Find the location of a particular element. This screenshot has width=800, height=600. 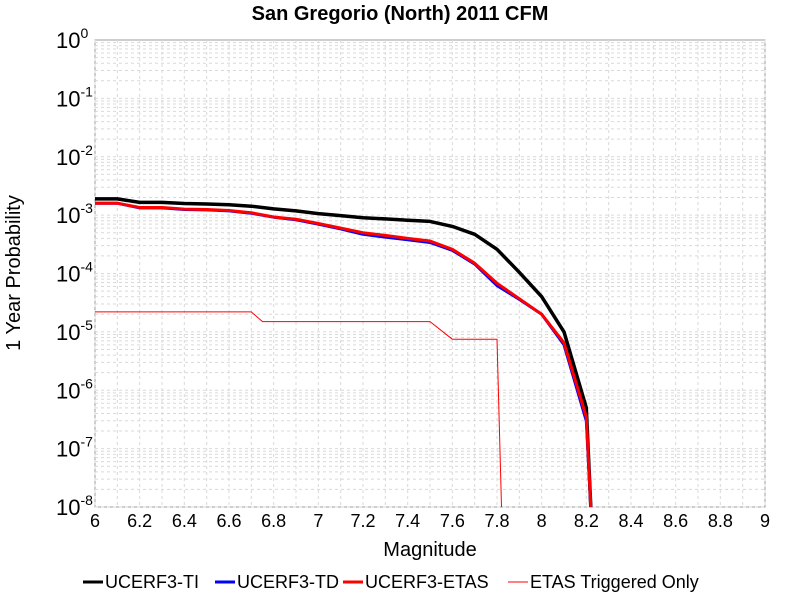

x-tick-label: 8.8 is located at coordinates (720, 521).